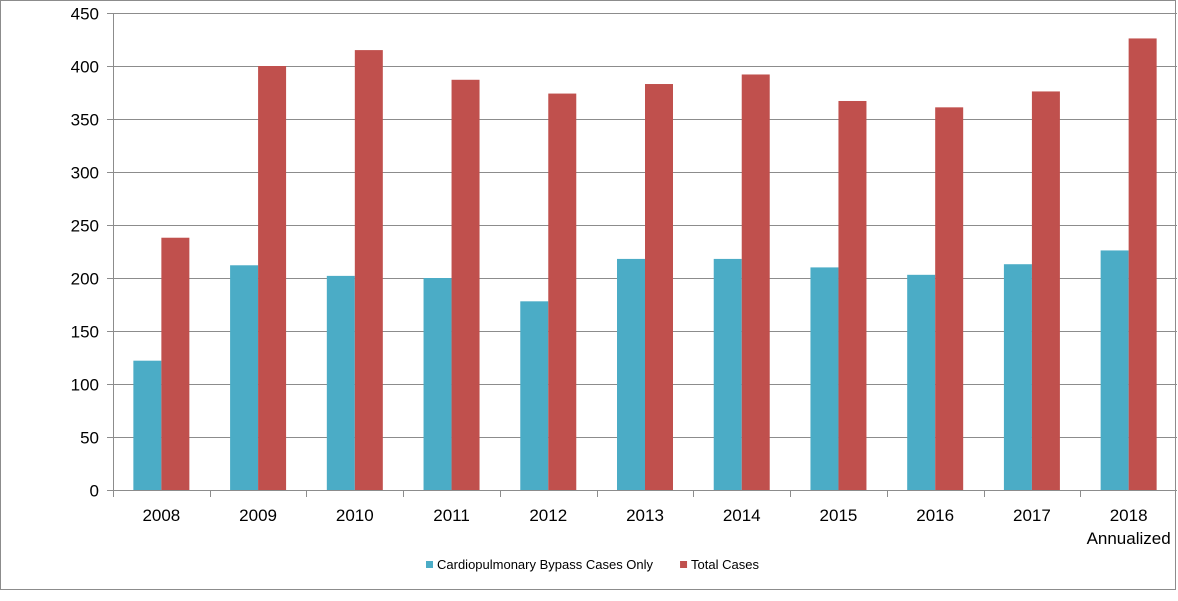 The image size is (1178, 601). Describe the element at coordinates (548, 515) in the screenshot. I see `x-tick-label: 2012` at that location.